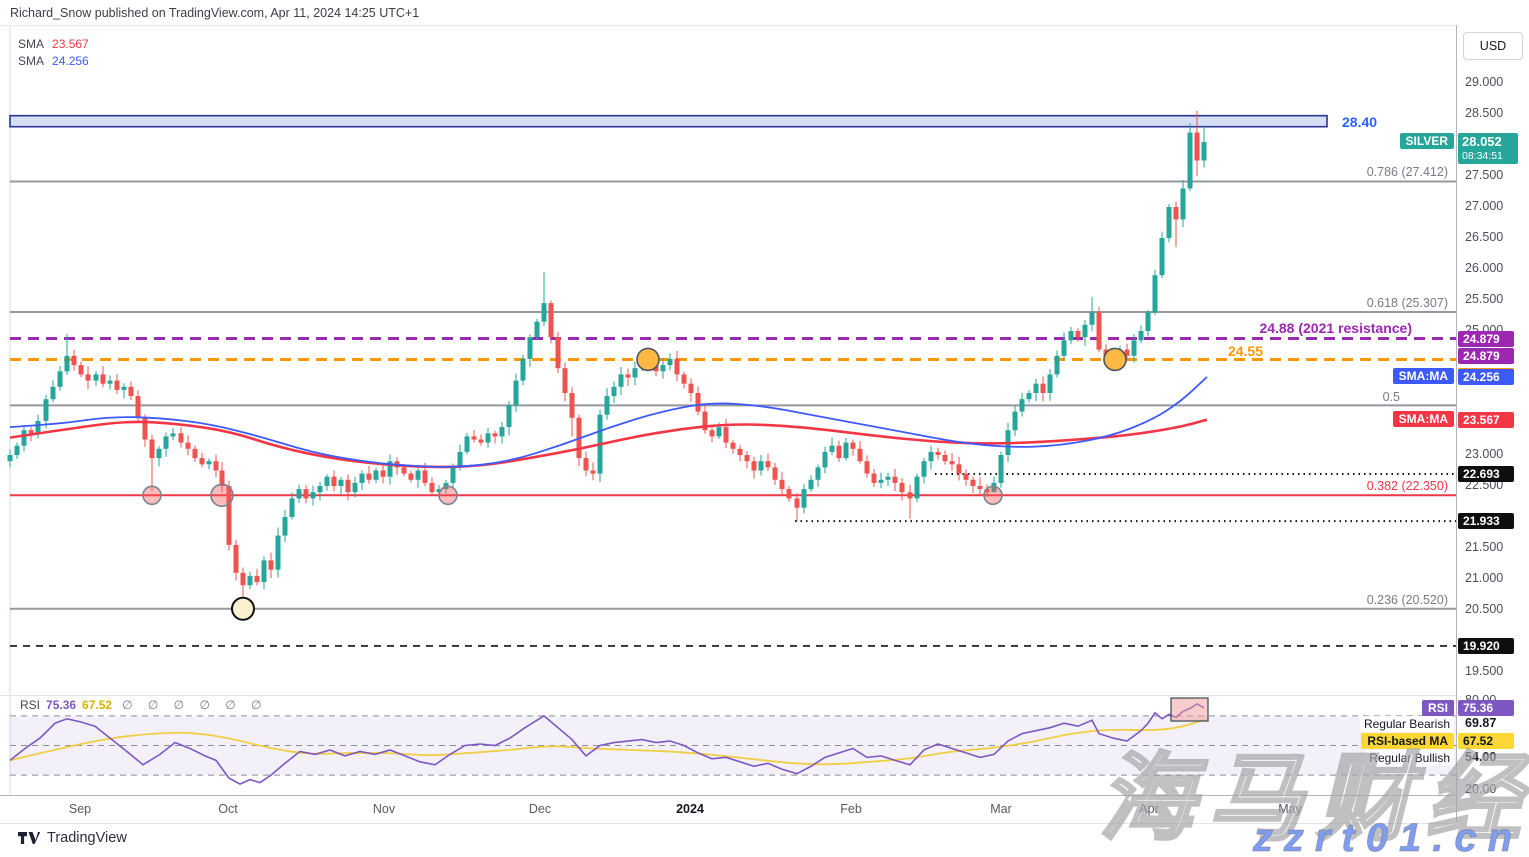 The image size is (1529, 857). Describe the element at coordinates (1484, 454) in the screenshot. I see `y-axis-tick: 23.000` at that location.